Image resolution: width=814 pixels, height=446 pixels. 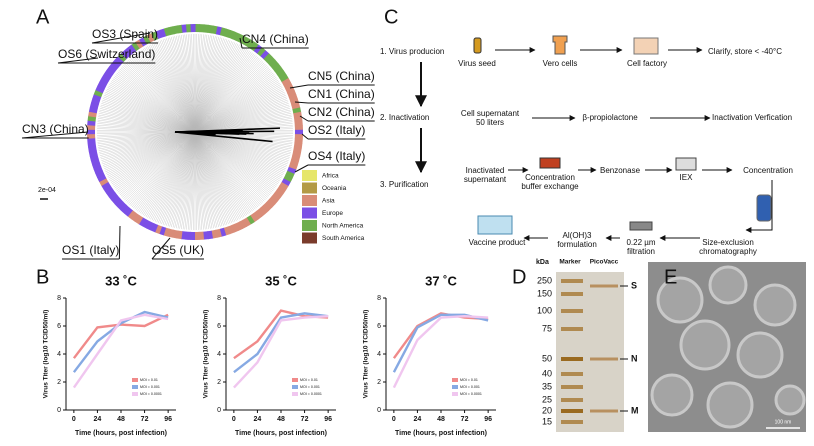 I want to click on workflow-node: Concentration, so click(x=768, y=170).